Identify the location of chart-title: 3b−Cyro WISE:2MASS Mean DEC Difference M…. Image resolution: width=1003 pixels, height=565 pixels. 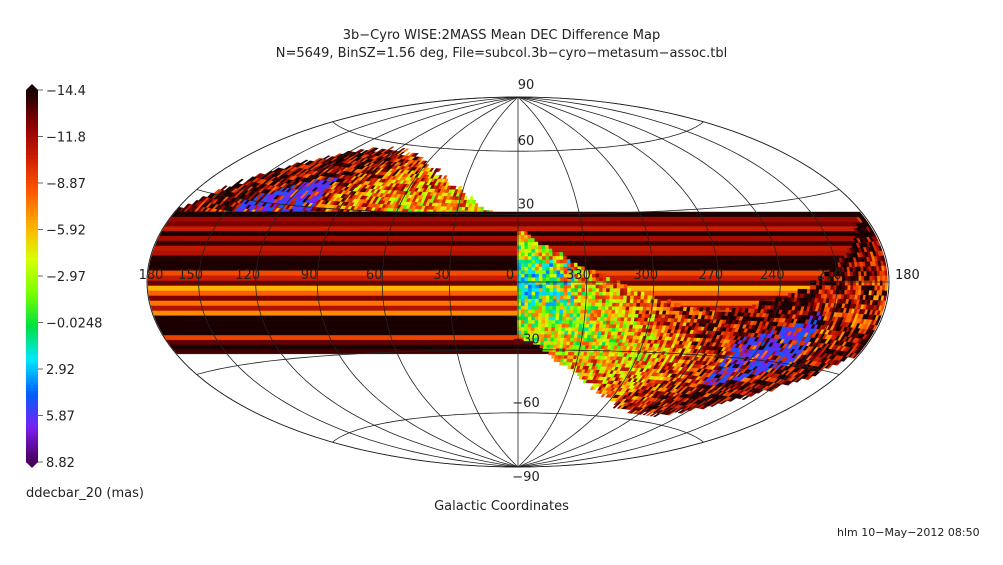
(501, 35).